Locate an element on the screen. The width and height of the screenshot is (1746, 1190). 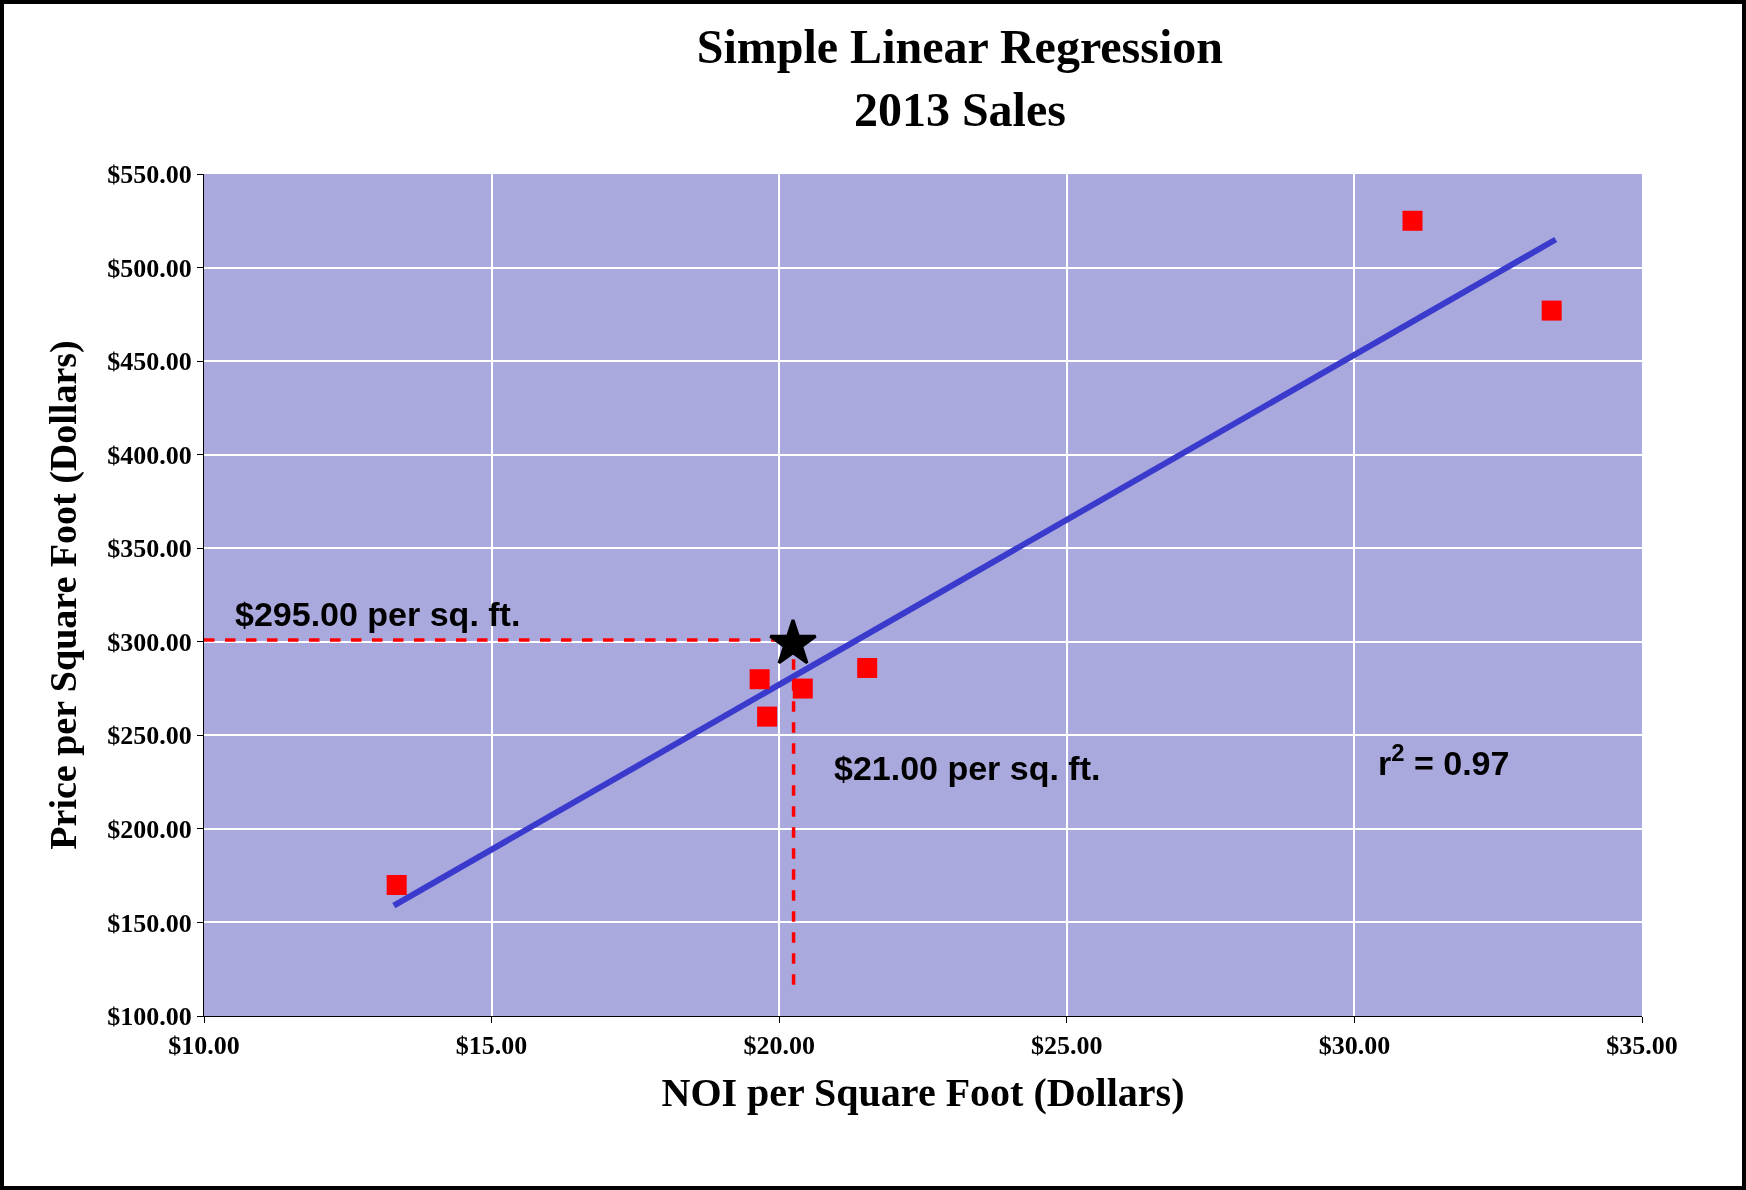
y-tick-label: $250.00 is located at coordinates (149, 736).